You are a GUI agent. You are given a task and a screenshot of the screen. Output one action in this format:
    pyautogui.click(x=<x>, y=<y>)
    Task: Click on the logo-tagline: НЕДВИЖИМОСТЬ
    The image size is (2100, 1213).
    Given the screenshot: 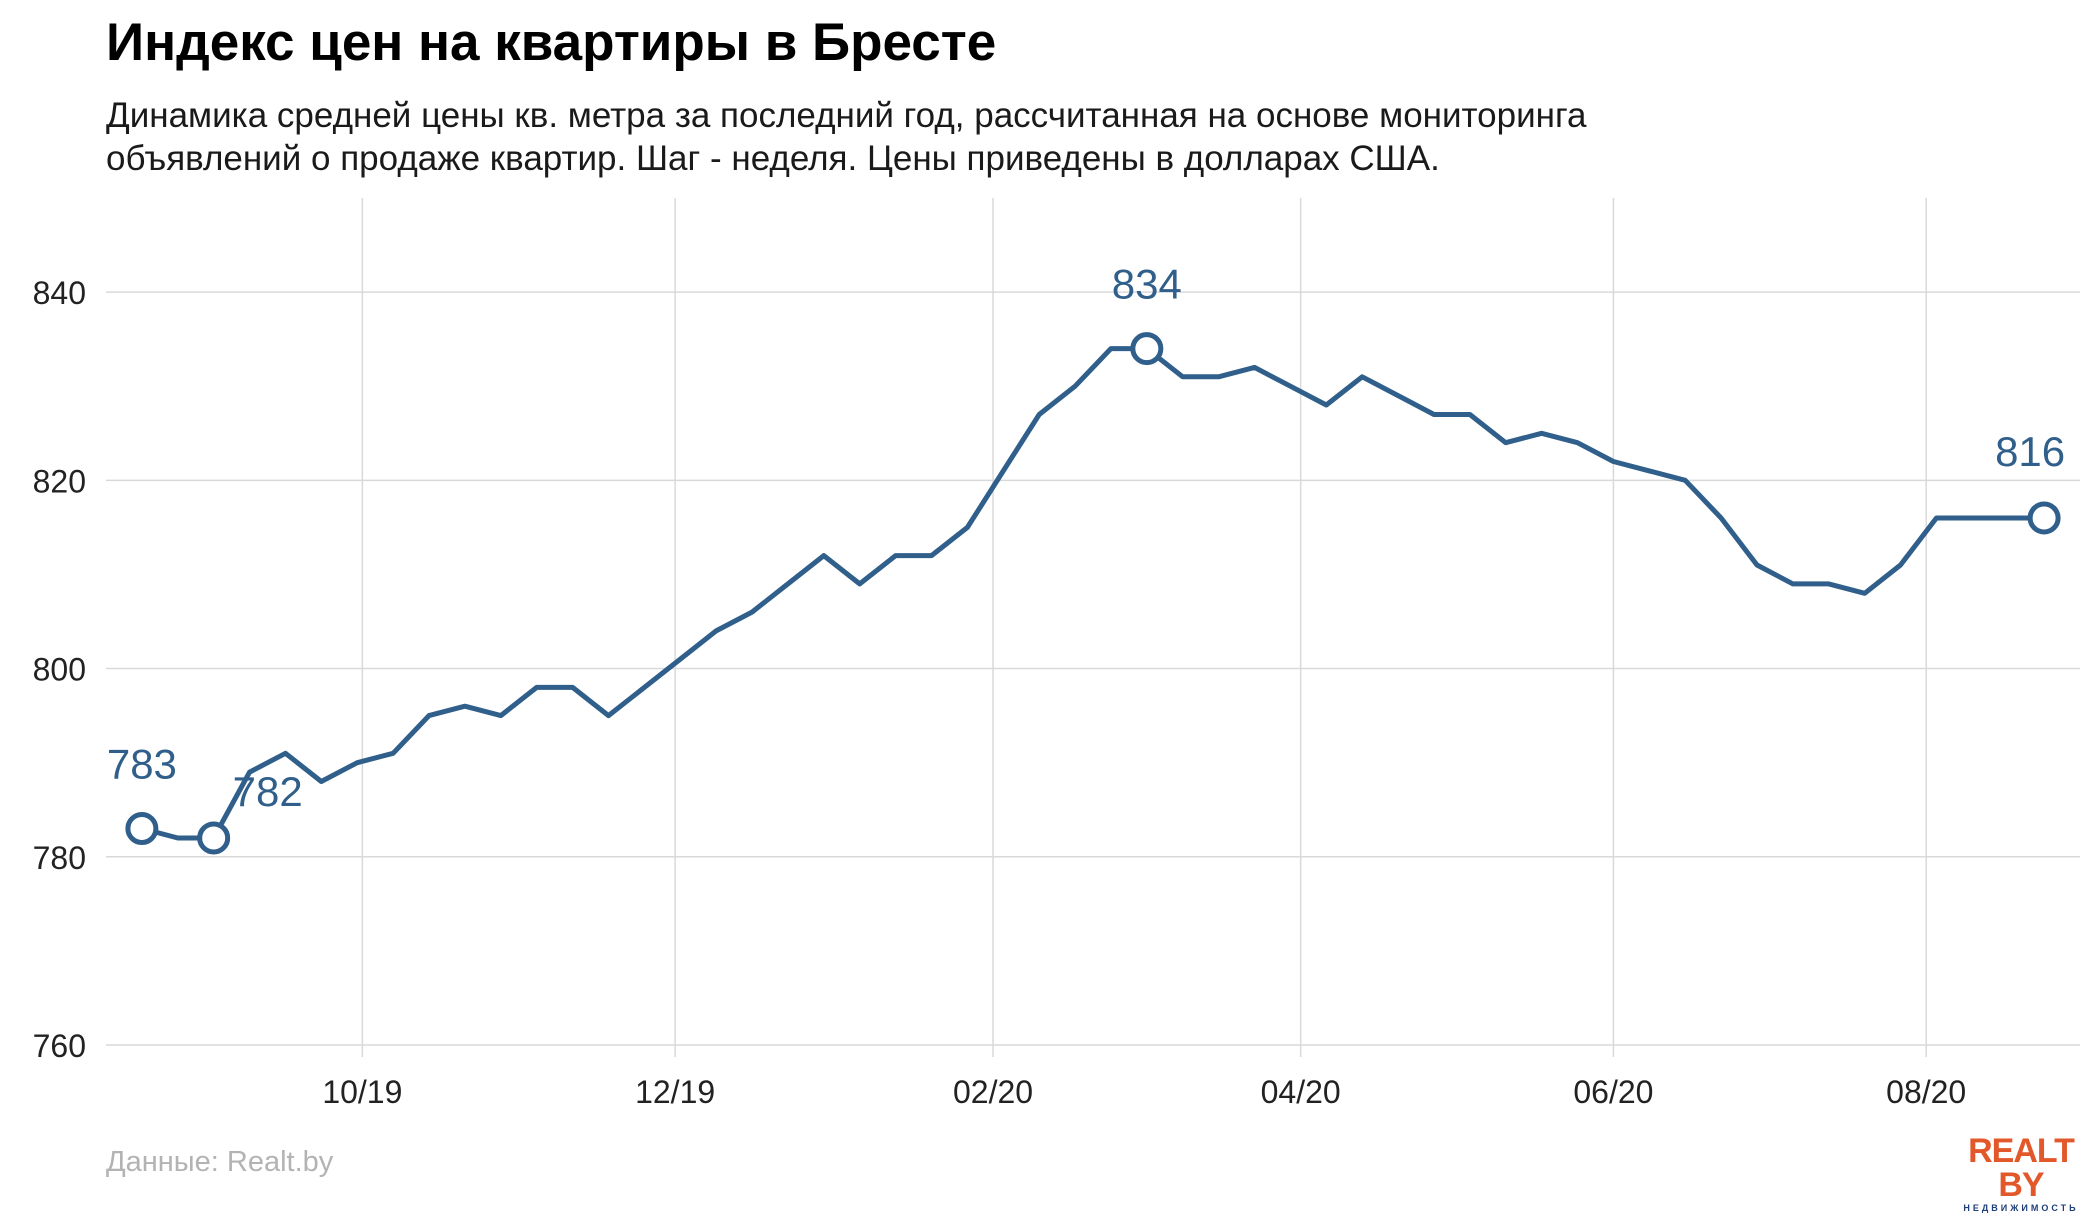 What is the action you would take?
    pyautogui.click(x=2021, y=1208)
    